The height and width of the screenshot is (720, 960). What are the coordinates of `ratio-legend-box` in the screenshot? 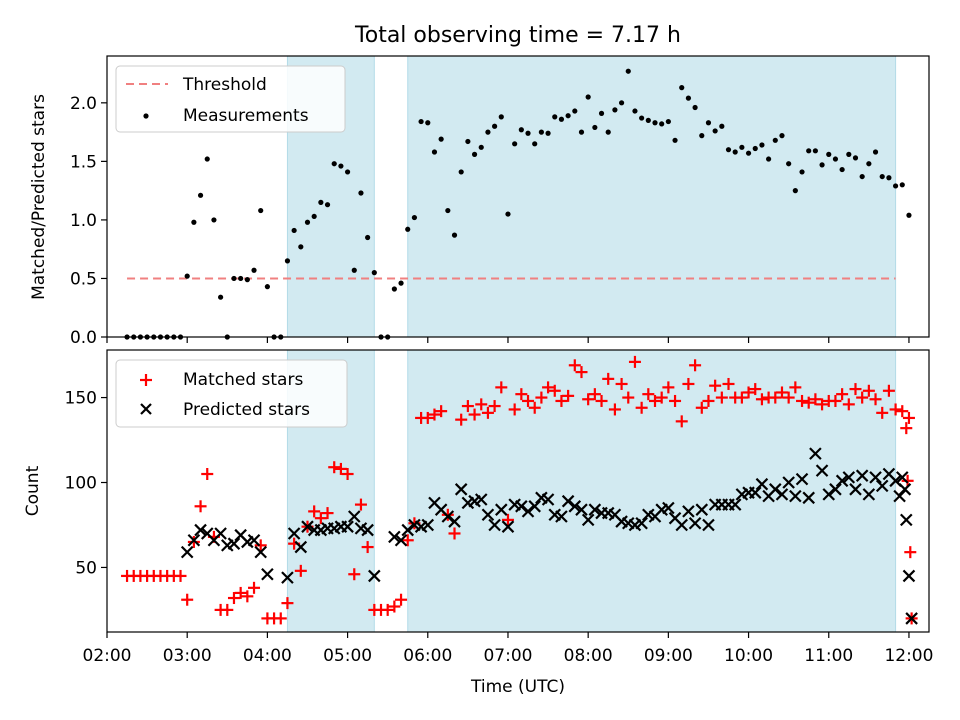 It's located at (230, 99).